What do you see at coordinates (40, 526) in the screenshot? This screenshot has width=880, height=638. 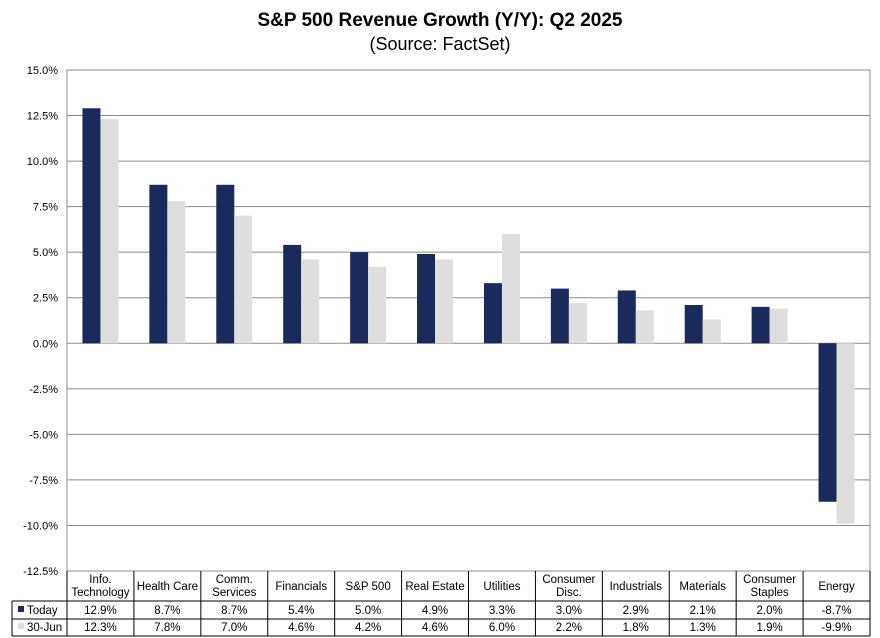 I see `y-tick-label: -10.0%` at bounding box center [40, 526].